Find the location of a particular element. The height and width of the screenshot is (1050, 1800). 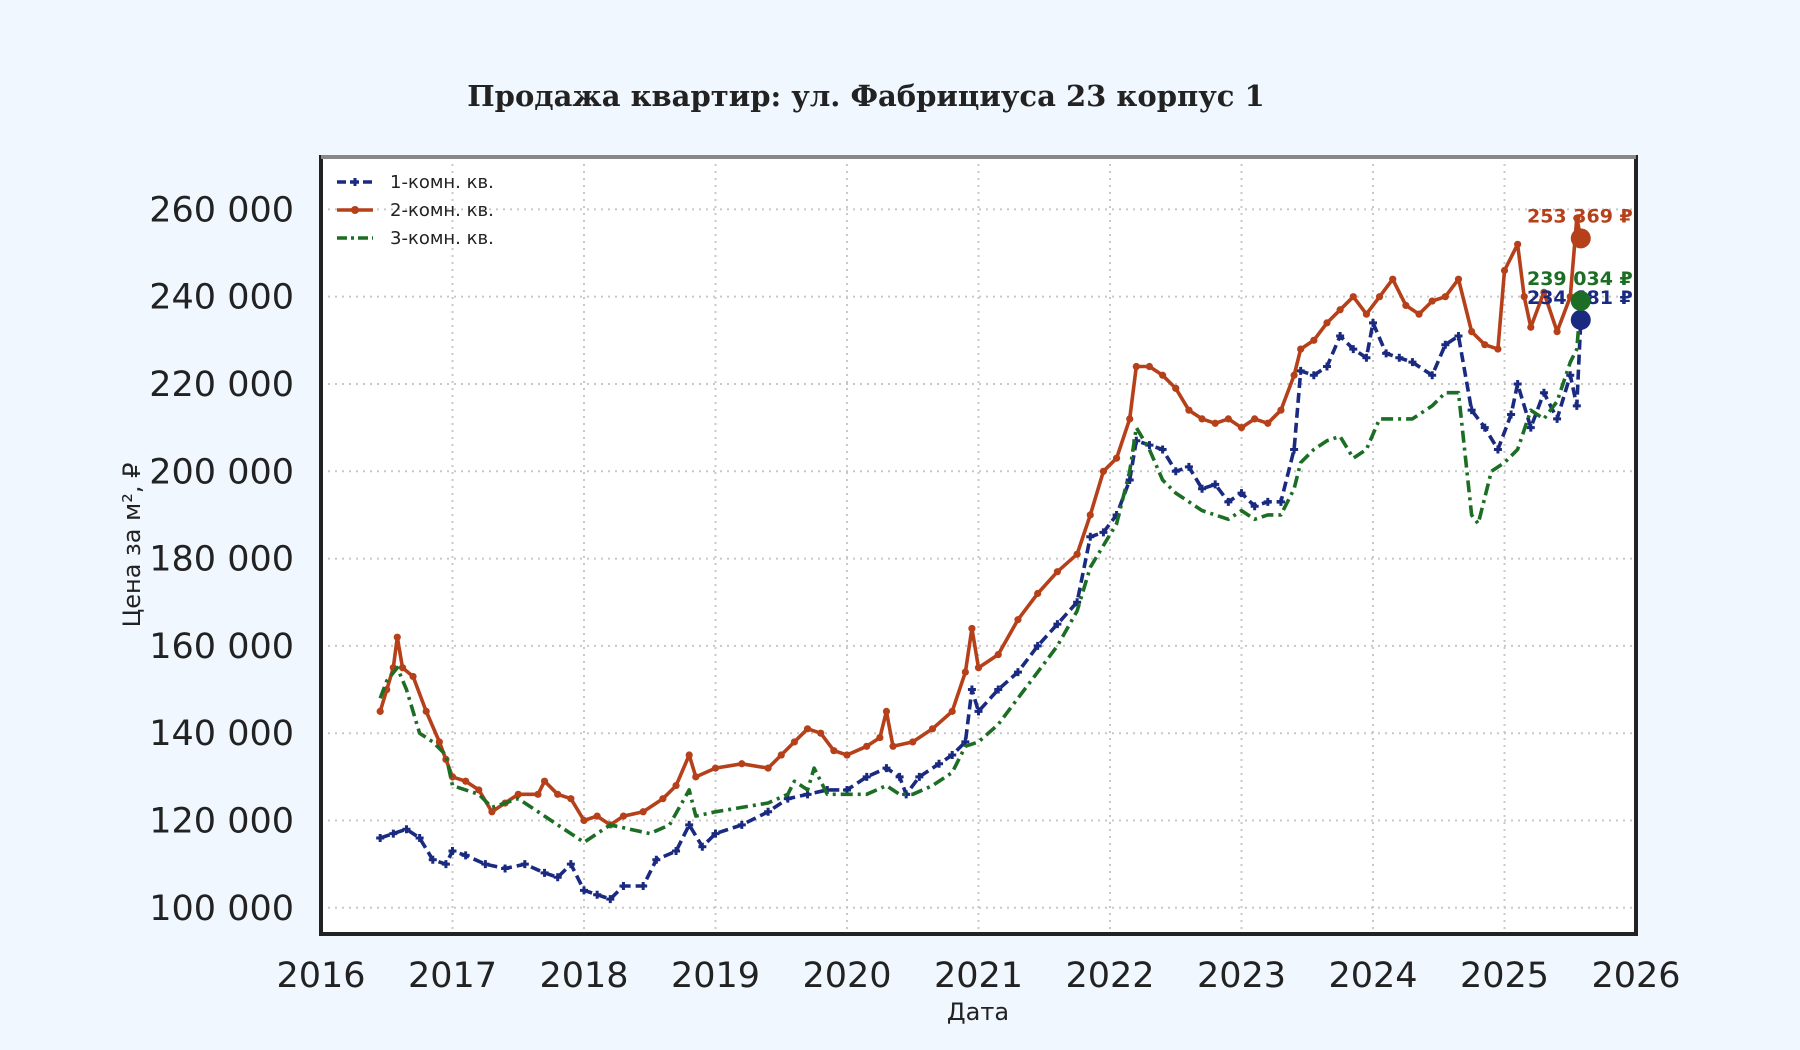

legend-item: 1-комн. кв. is located at coordinates (415, 182).